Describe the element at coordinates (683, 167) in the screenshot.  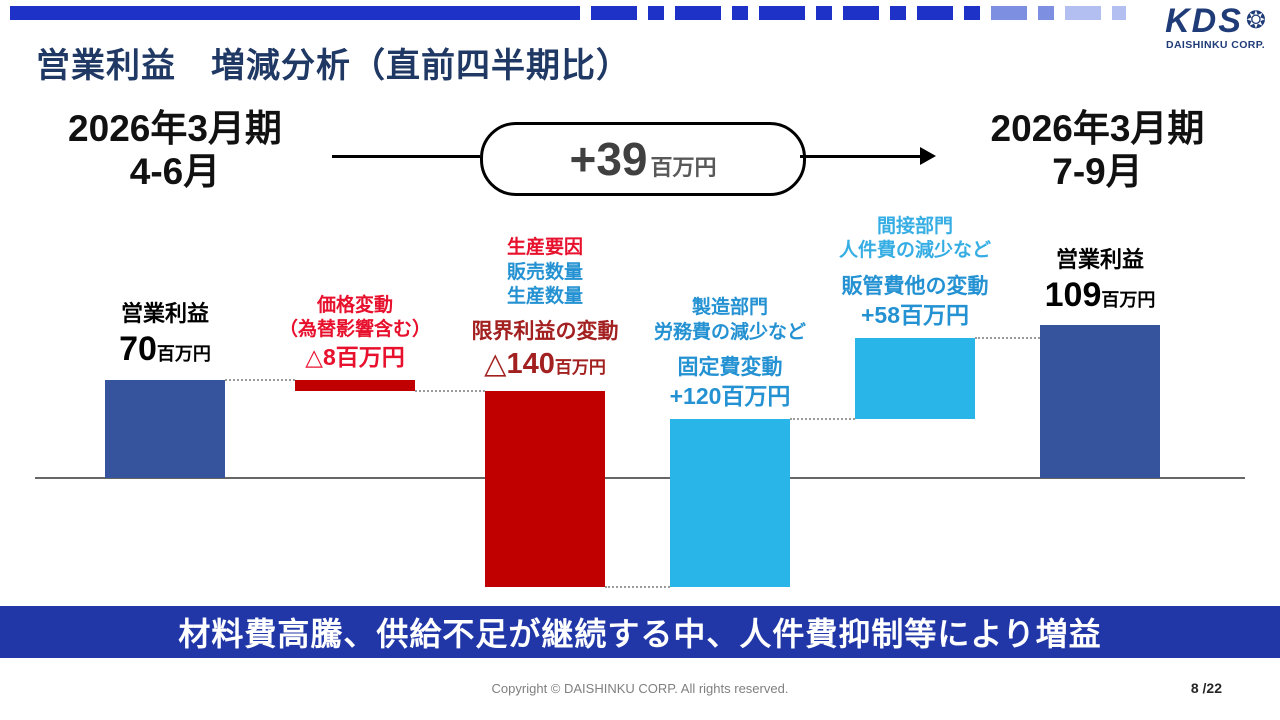
I see `delta-unit: 百万円` at that location.